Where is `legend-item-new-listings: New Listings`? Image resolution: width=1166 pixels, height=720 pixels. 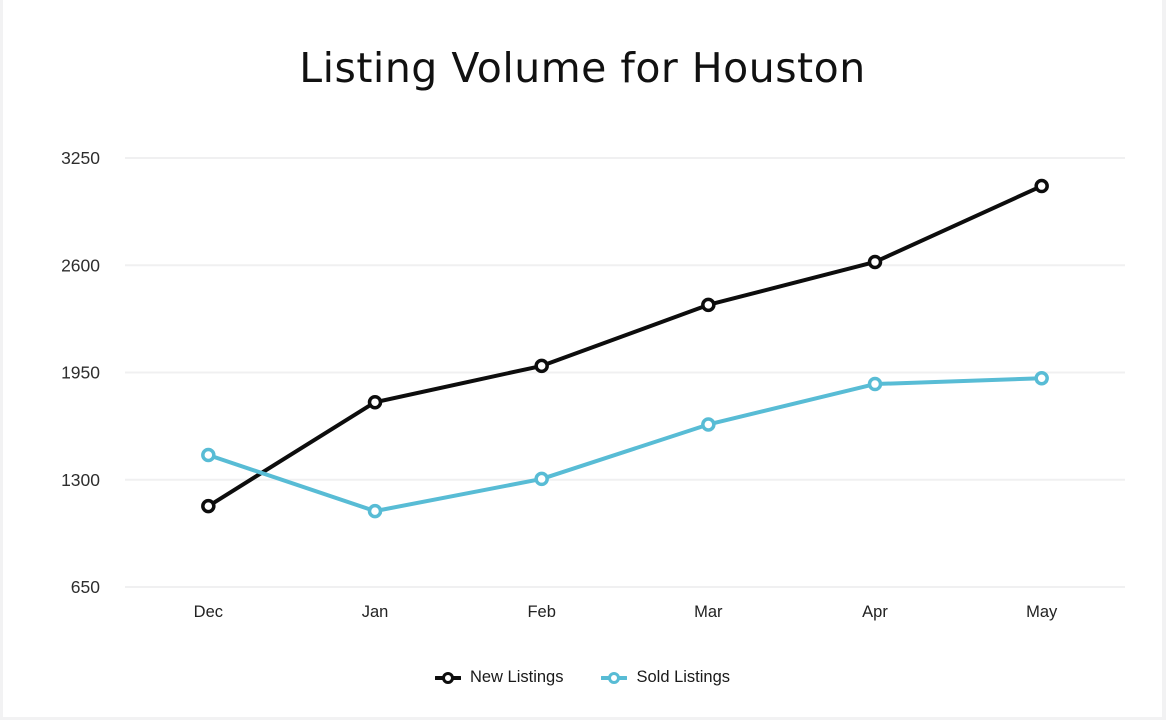 legend-item-new-listings: New Listings is located at coordinates (499, 677).